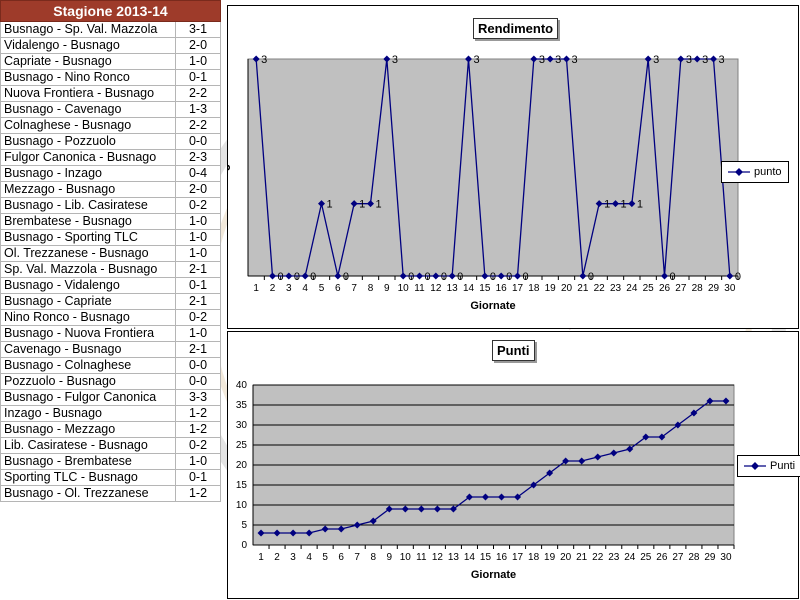 This screenshot has width=800, height=600. I want to click on punti-legend: Punti, so click(768, 466).